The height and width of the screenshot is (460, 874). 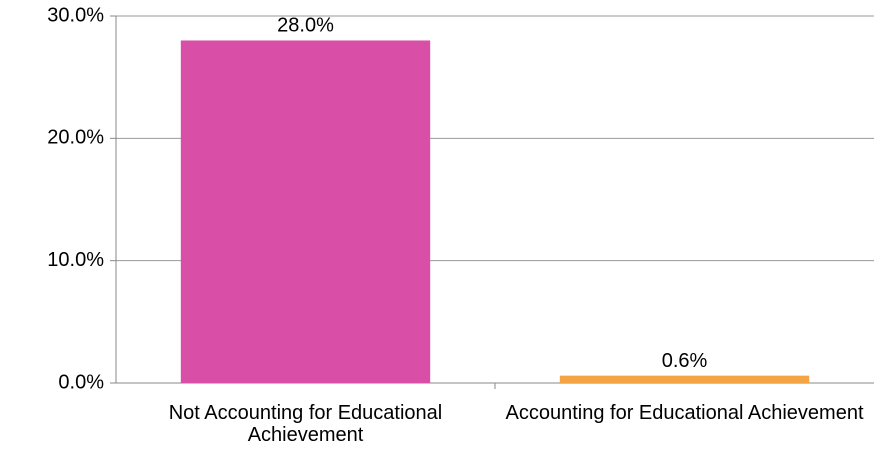 I want to click on y-tick-label: 0.0%, so click(x=81, y=382).